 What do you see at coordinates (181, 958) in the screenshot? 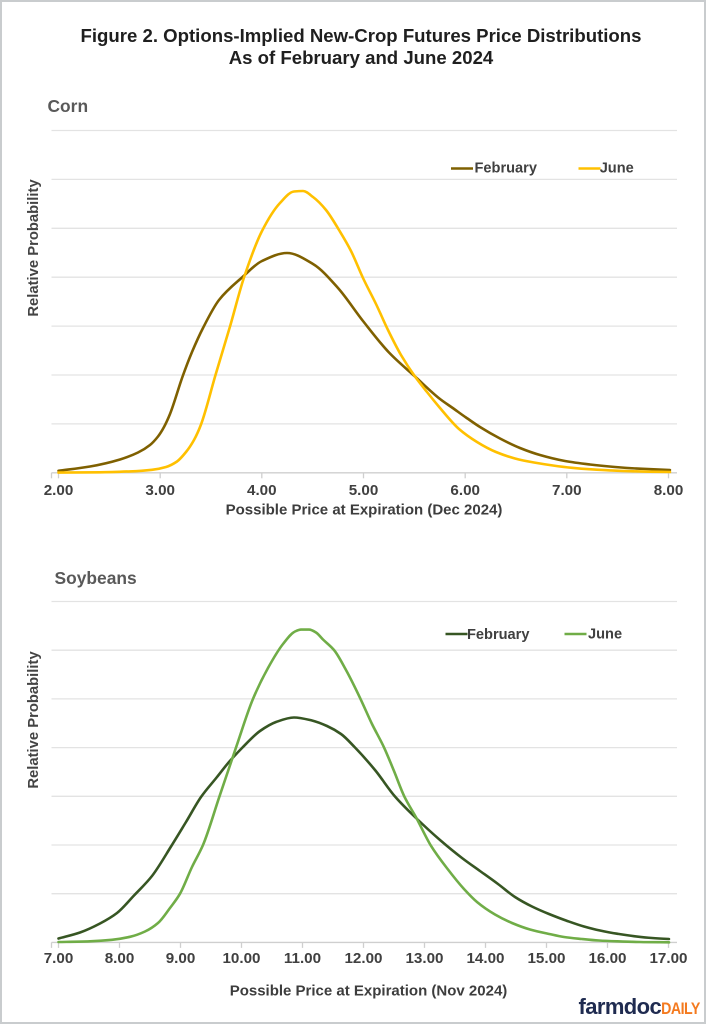
I see `svg-text: 9.00` at bounding box center [181, 958].